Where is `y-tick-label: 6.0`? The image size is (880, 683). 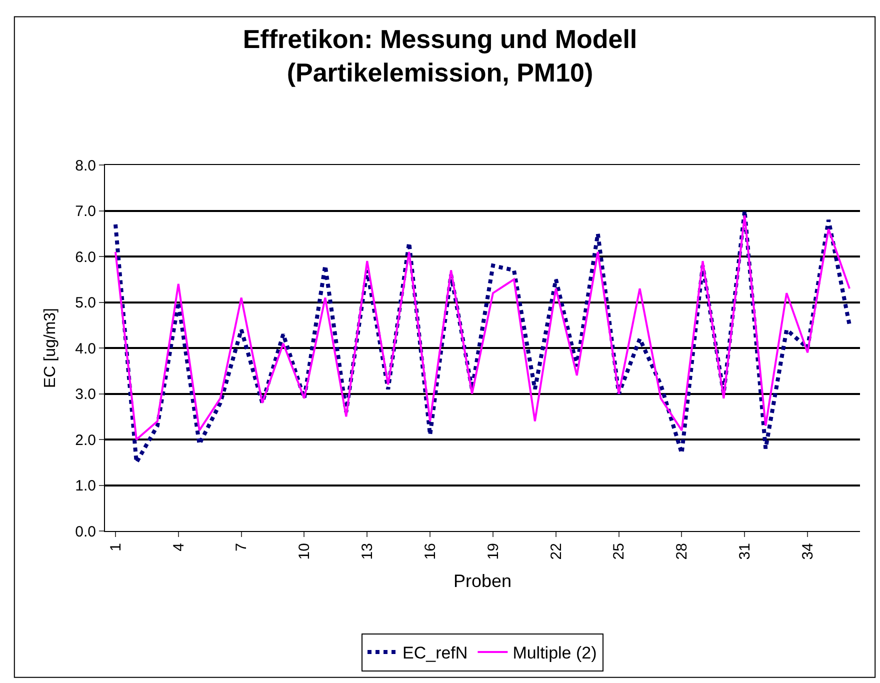
y-tick-label: 6.0 is located at coordinates (85, 257).